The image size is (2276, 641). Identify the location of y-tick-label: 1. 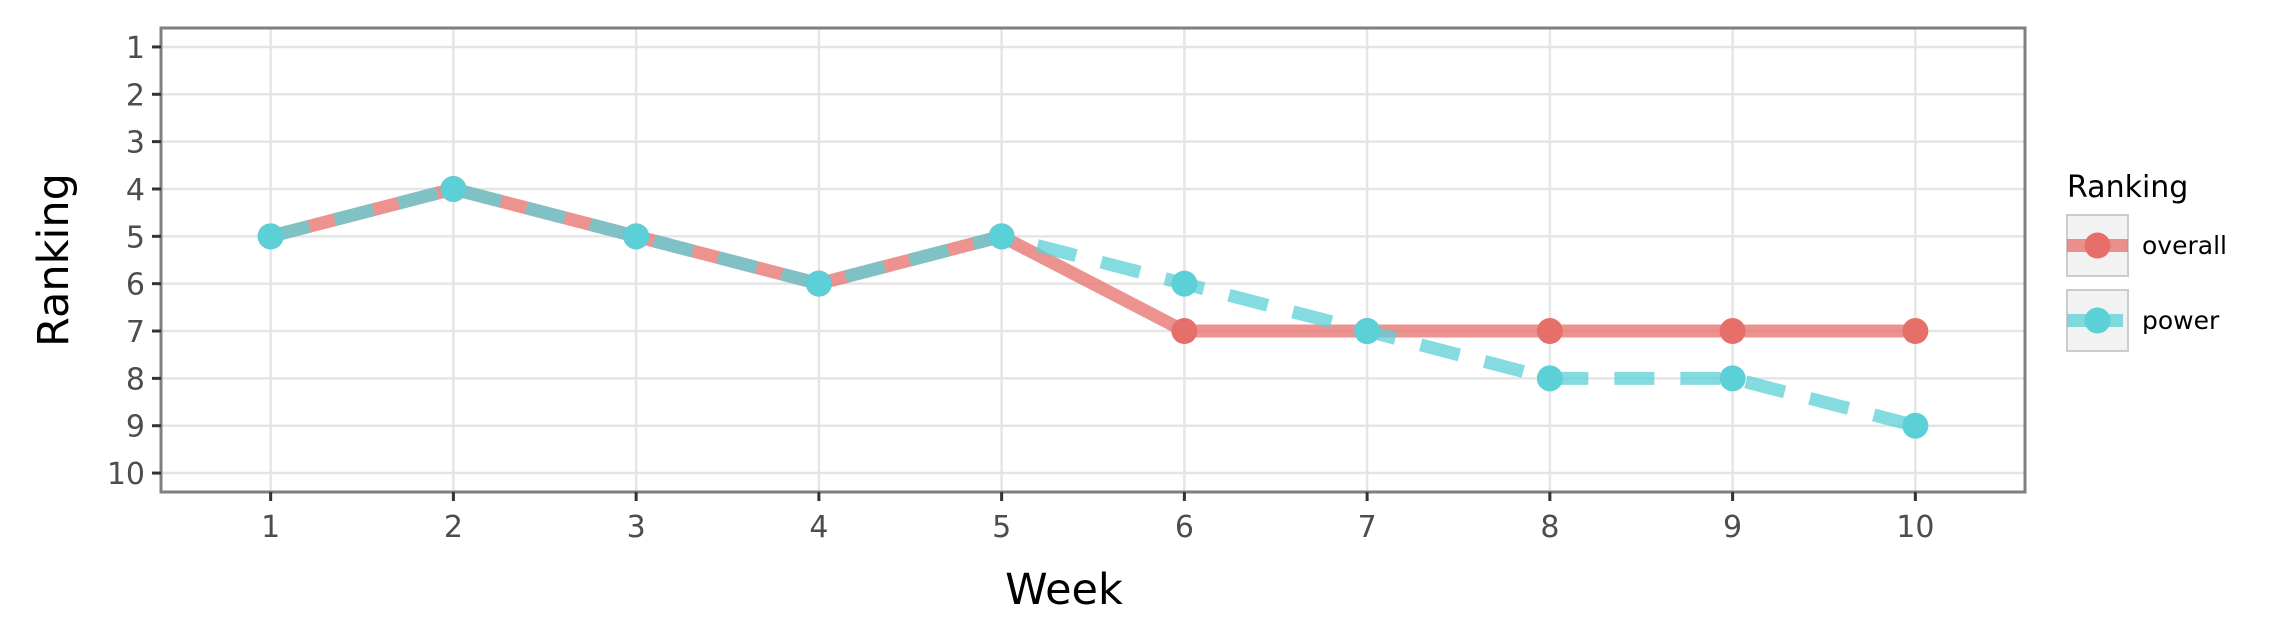
(135, 48).